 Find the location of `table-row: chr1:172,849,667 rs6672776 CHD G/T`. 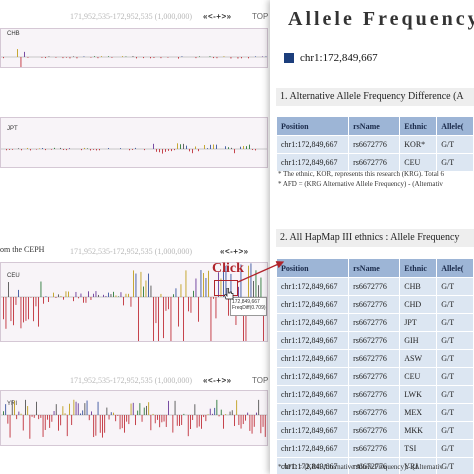

table-row: chr1:172,849,667 rs6672776 CHD G/T is located at coordinates (374, 304).